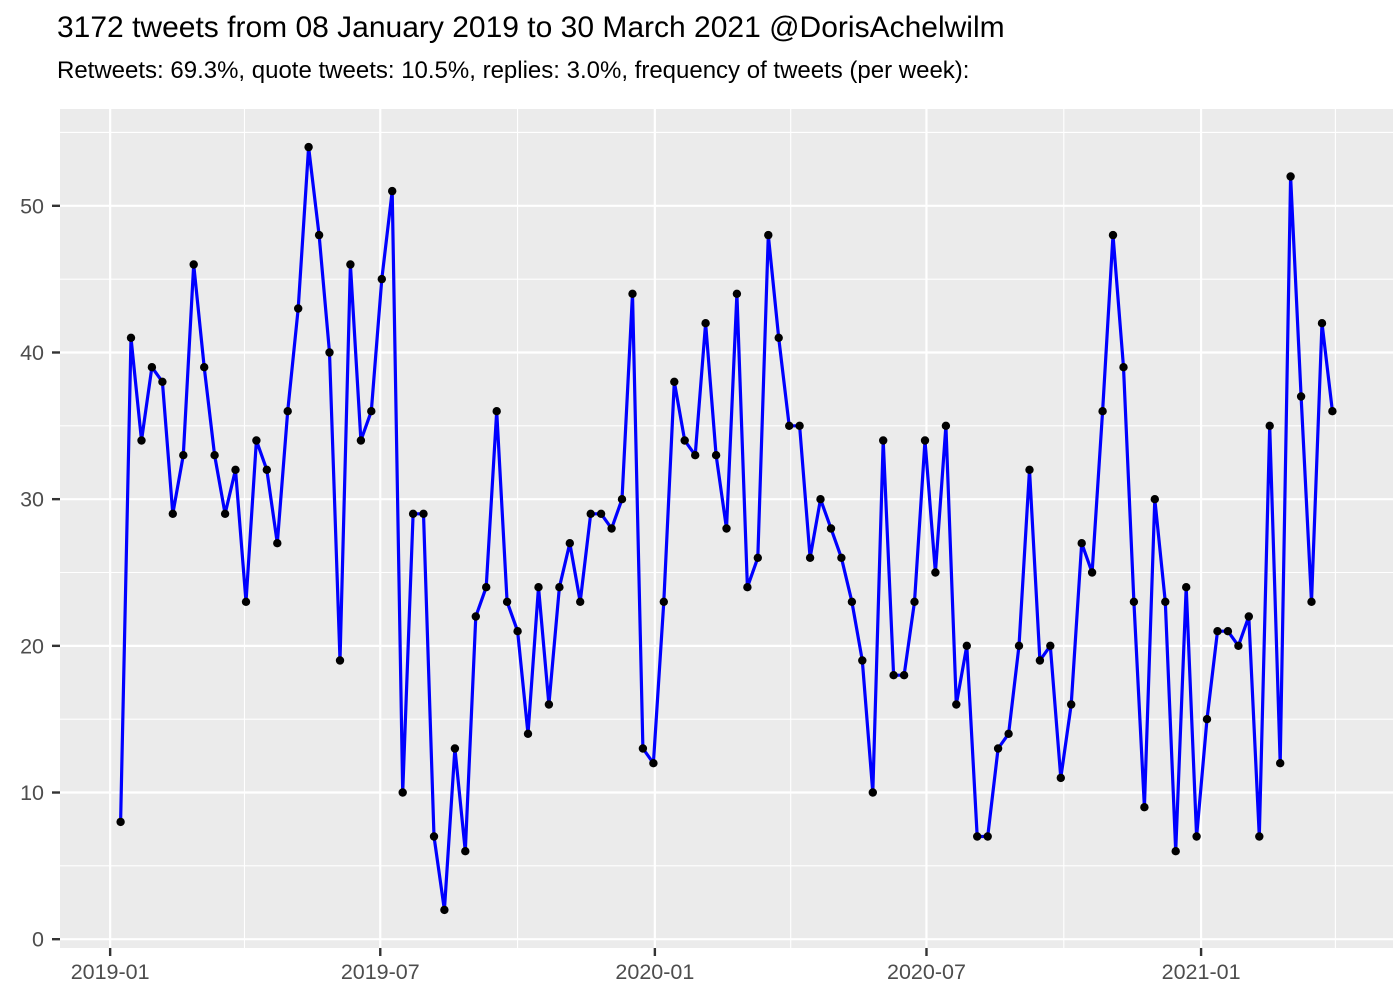 The width and height of the screenshot is (1400, 1000). I want to click on x-tick-label: 2019-01, so click(110, 972).